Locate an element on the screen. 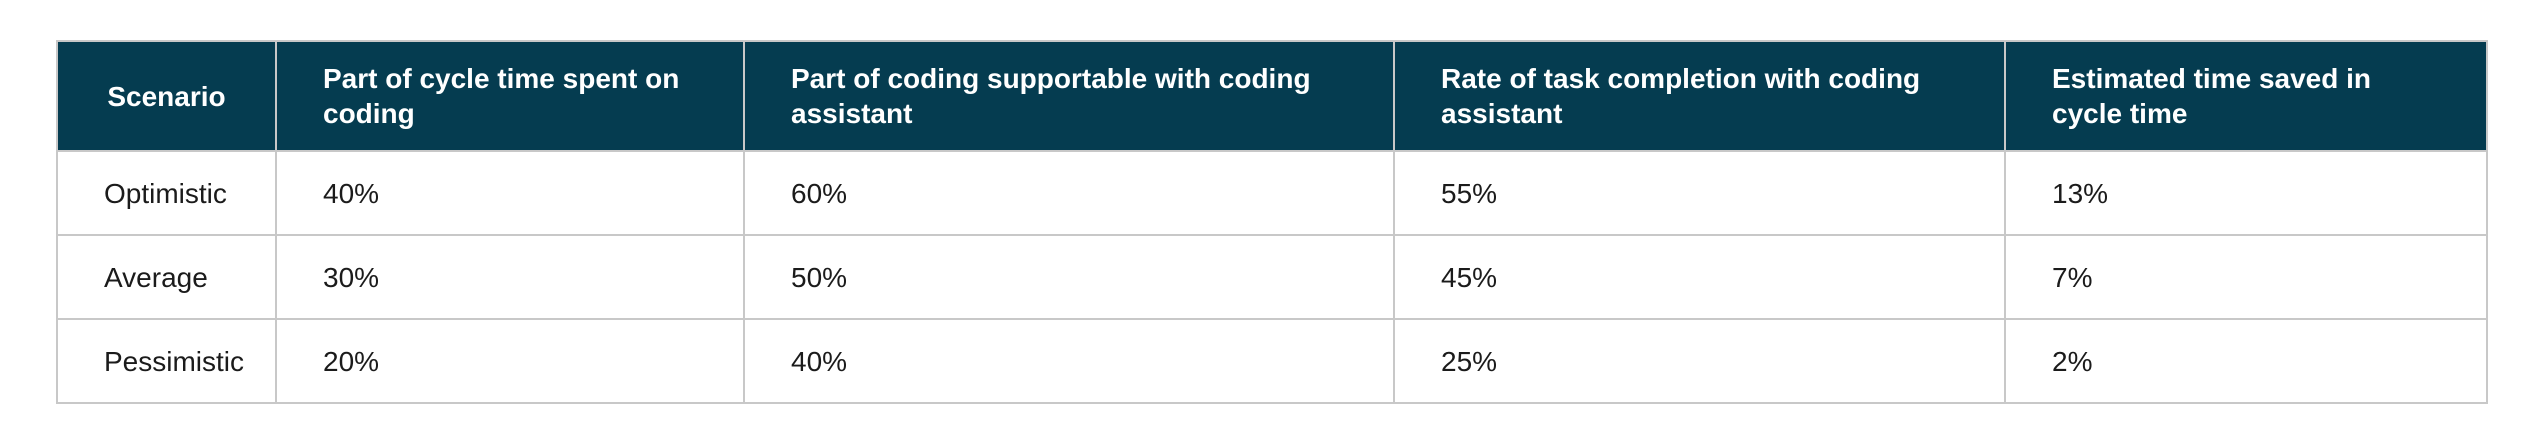 The image size is (2524, 446). header-time-saved: Estimated time saved in cycle time is located at coordinates (2246, 96).